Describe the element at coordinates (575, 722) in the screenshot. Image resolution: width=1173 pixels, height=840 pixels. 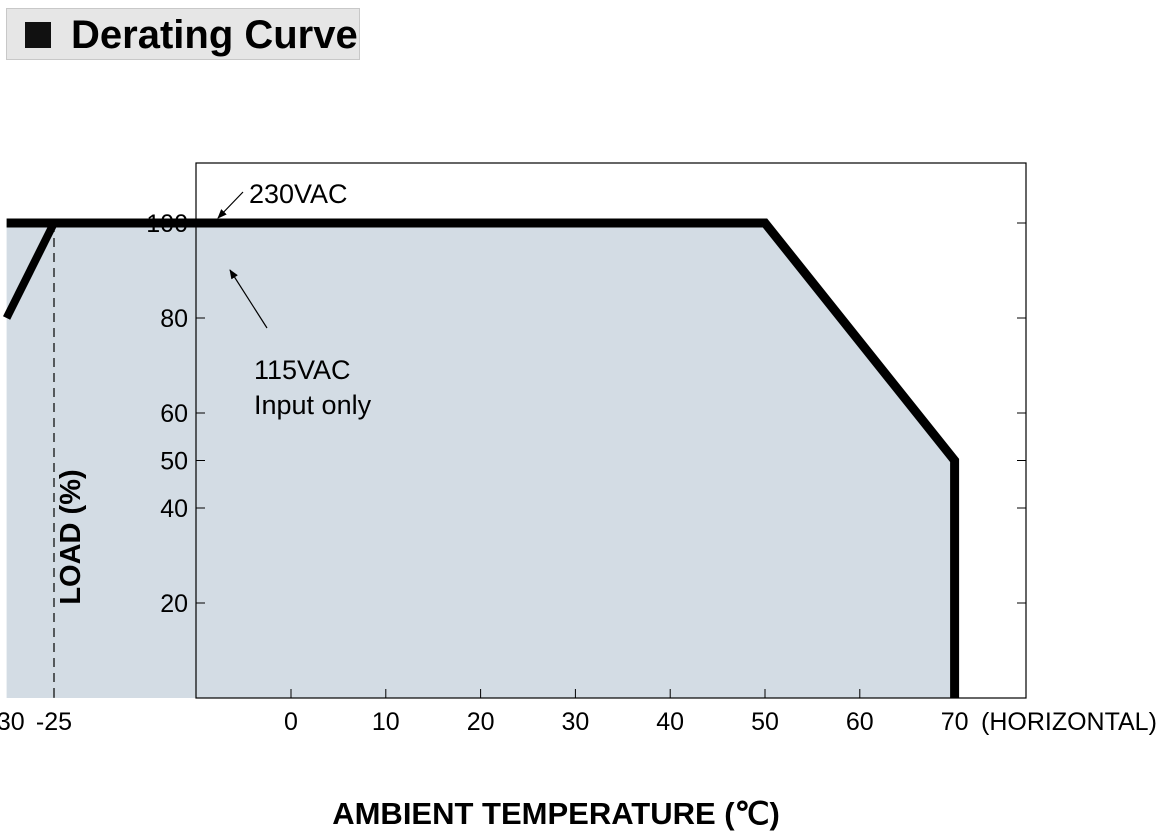
I see `x-tick-label: 30` at that location.